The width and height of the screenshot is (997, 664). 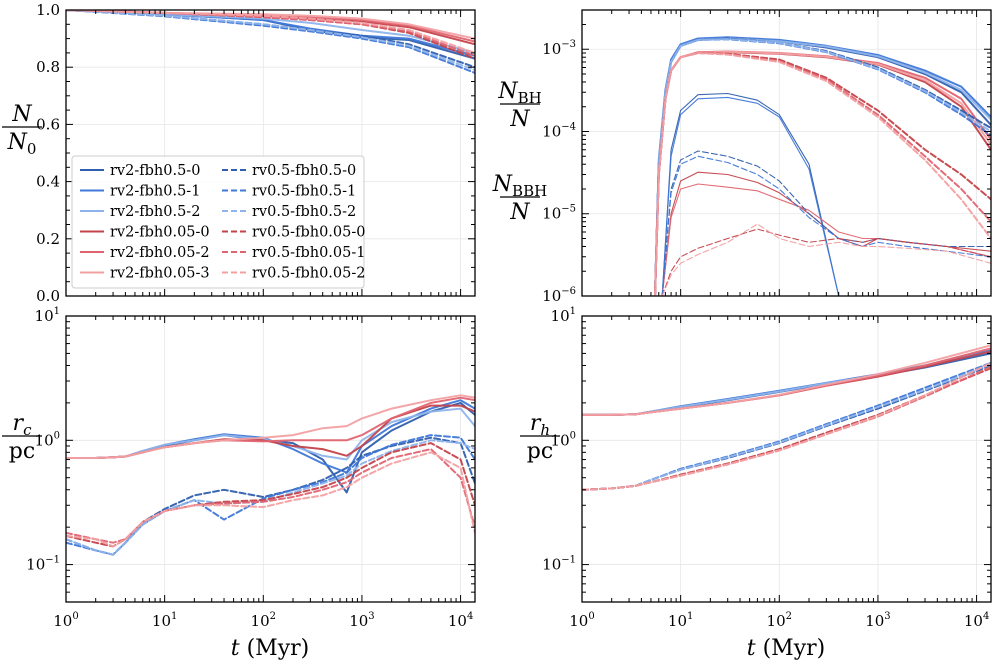 I want to click on curves-rc, so click(x=270, y=475).